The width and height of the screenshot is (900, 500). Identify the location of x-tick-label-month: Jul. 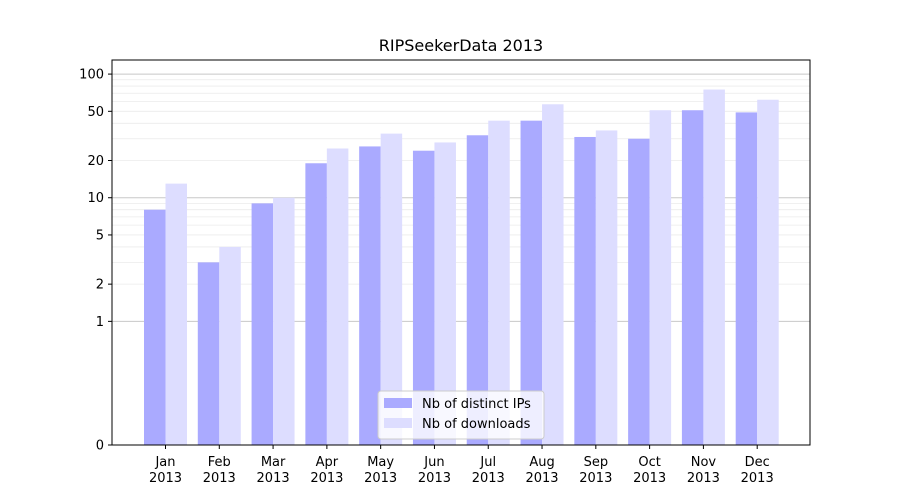
(487, 462).